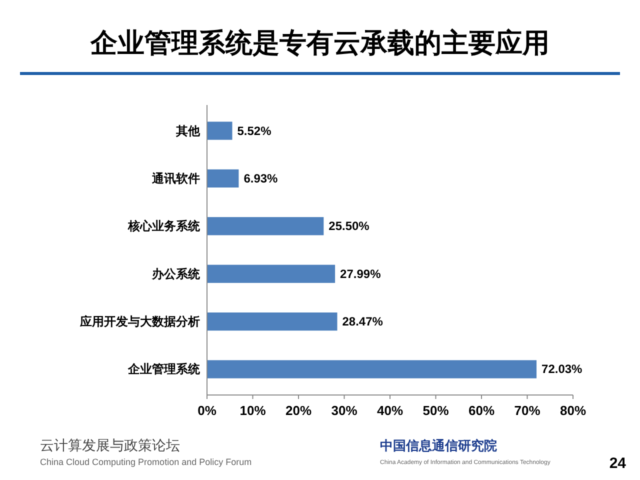 The image size is (640, 480). What do you see at coordinates (146, 462) in the screenshot?
I see `text: China Cloud Computing Promotion and Policy Forum` at bounding box center [146, 462].